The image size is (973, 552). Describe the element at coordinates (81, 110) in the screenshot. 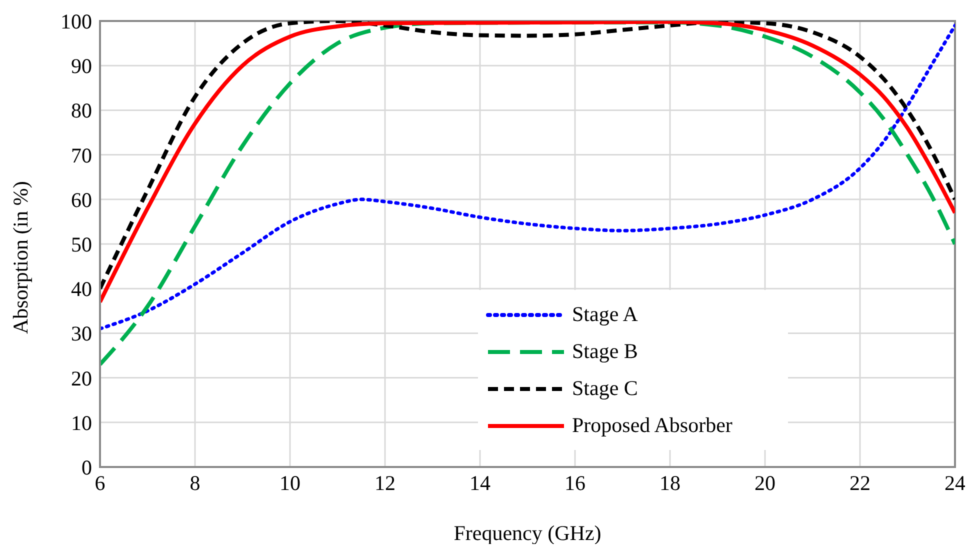

I see `y-tick-label: 80` at that location.